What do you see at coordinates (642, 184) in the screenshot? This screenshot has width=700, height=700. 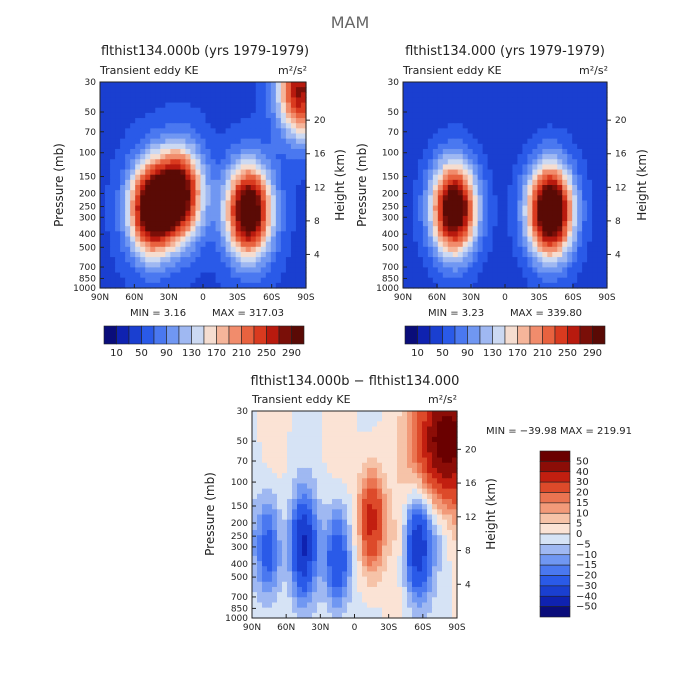 I see `panel-2-ylabel-right: Height (km)` at bounding box center [642, 184].